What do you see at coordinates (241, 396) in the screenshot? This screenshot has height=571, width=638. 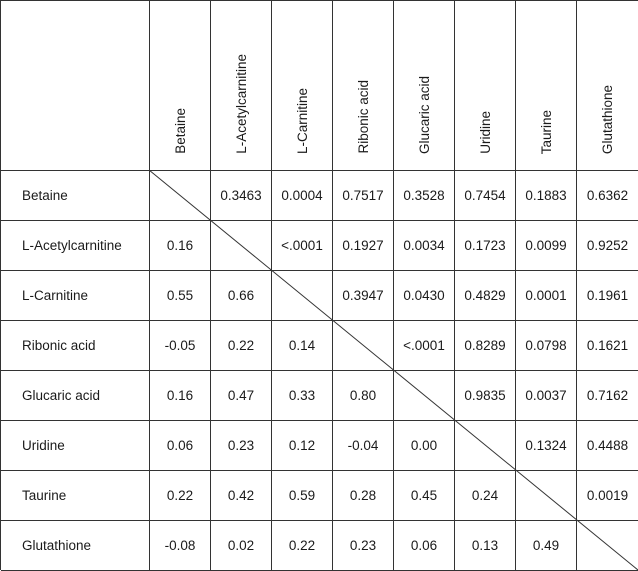 I see `table-cell: 0.47` at bounding box center [241, 396].